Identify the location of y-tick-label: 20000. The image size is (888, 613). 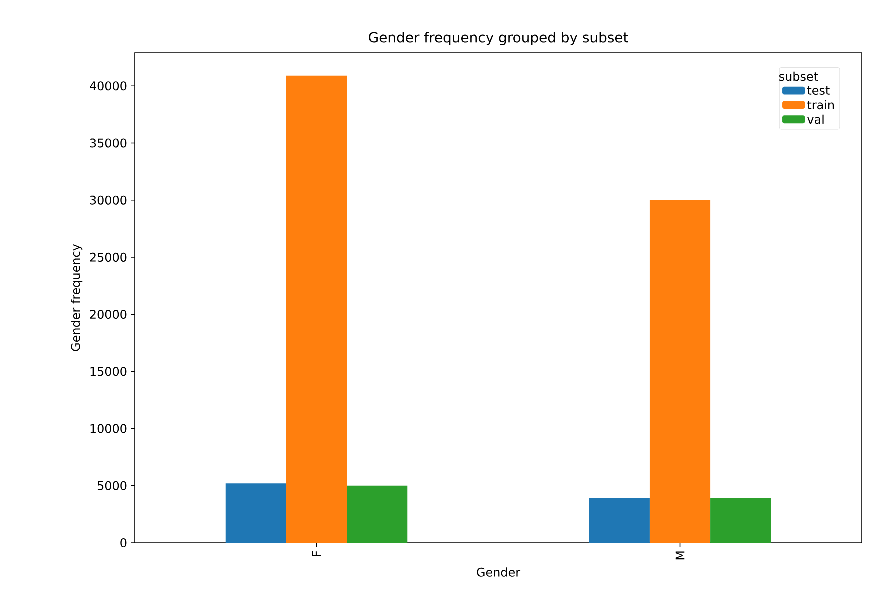
(108, 315).